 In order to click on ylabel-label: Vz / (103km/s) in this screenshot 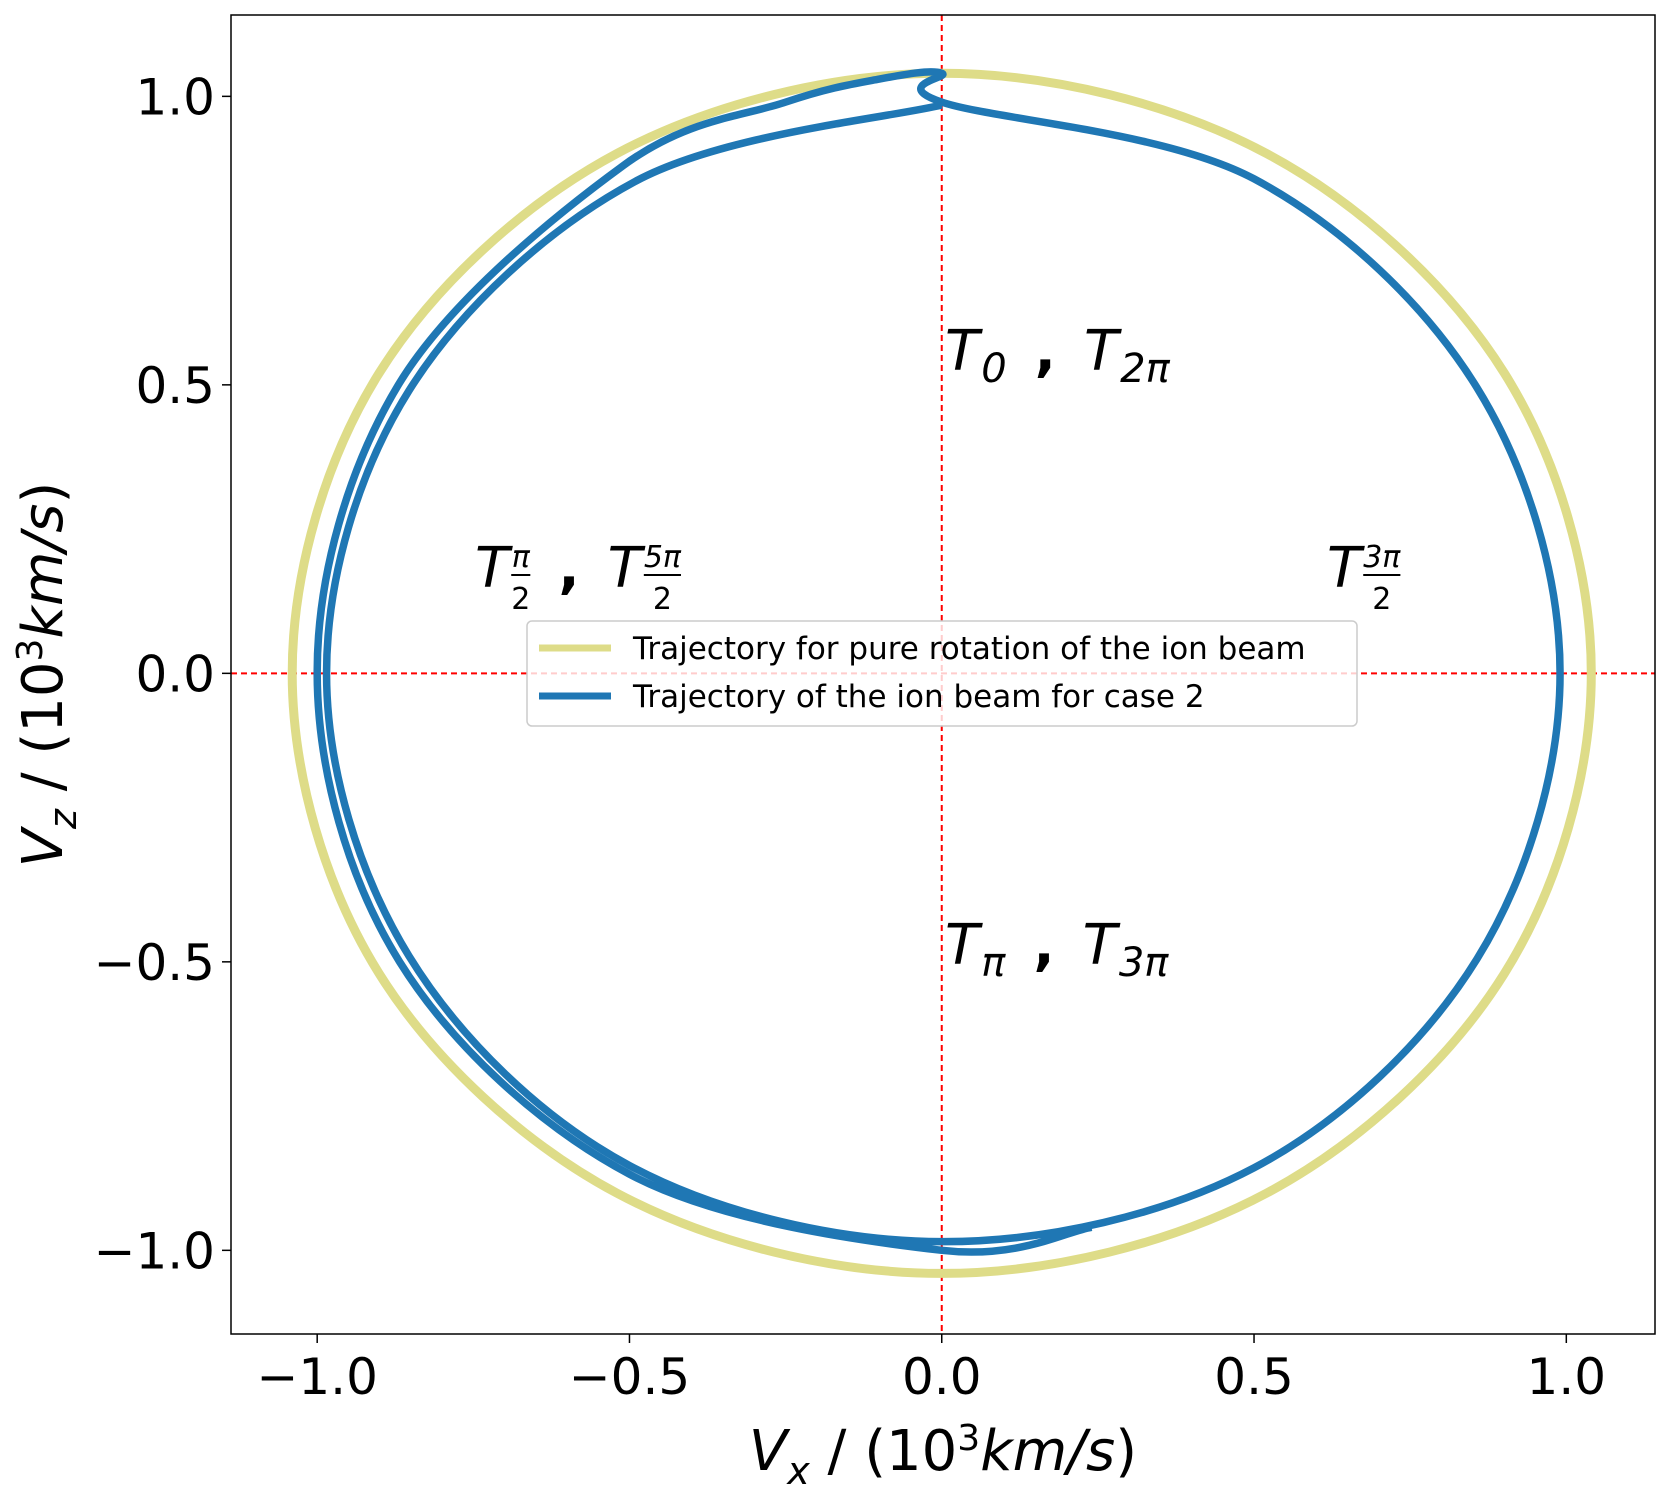, I will do `click(47, 675)`.